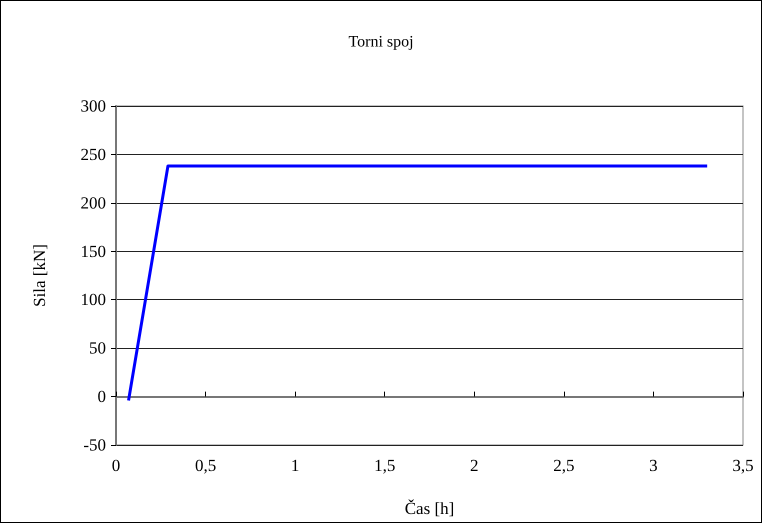 The width and height of the screenshot is (762, 523). I want to click on y-tick-label: 300, so click(93, 106).